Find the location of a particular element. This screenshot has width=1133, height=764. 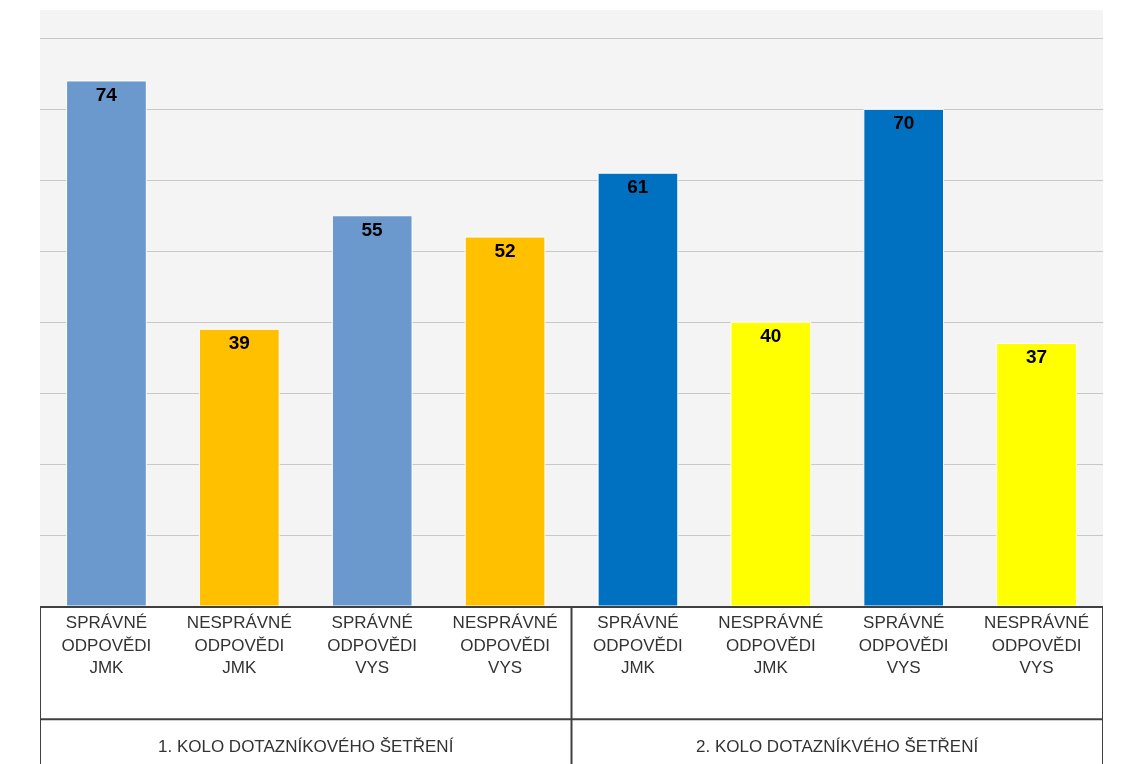

data-label: 52 is located at coordinates (505, 251).